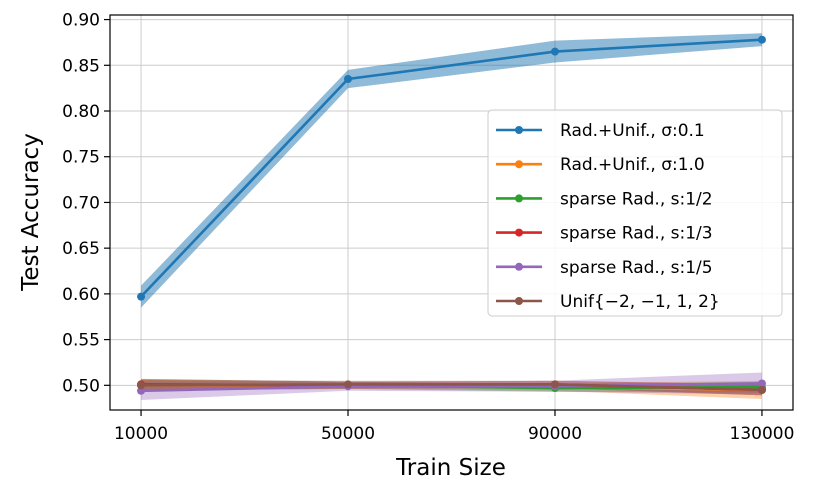 The width and height of the screenshot is (814, 495). I want to click on legend-label-1: Rad.+Unif., σ:1.0, so click(632, 165).